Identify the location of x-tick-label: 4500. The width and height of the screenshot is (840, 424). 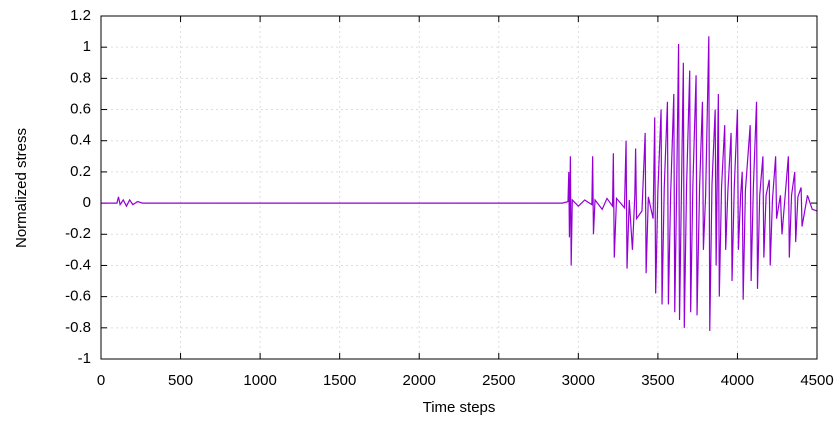
(816, 380).